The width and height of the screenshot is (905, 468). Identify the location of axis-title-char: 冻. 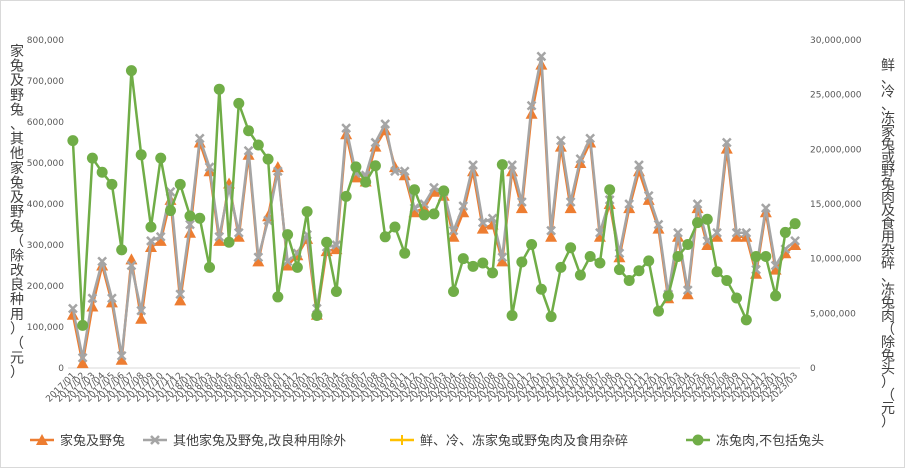
(888, 289).